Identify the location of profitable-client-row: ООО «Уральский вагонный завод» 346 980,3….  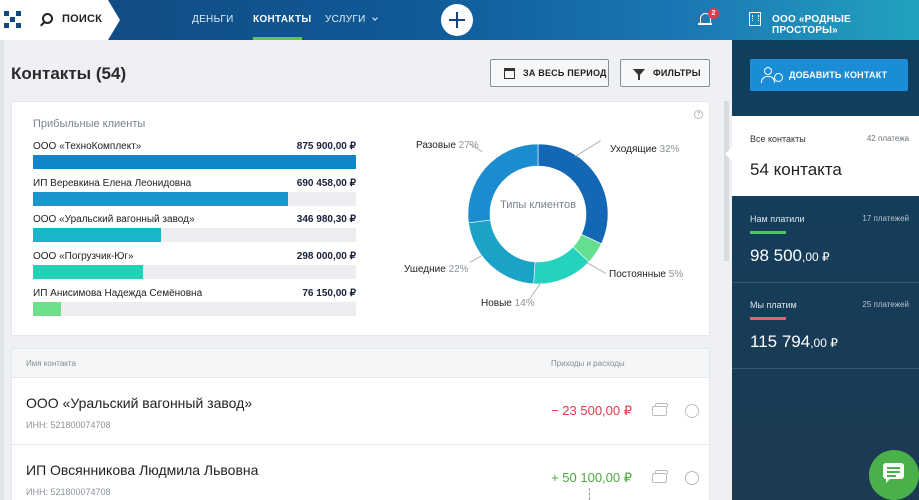
(194, 229).